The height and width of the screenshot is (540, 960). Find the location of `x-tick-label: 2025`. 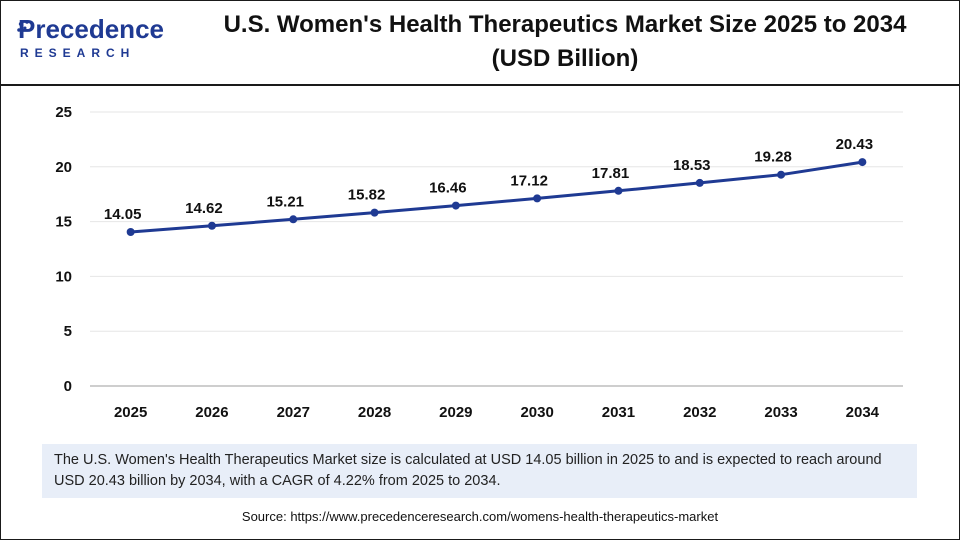

x-tick-label: 2025 is located at coordinates (130, 412).